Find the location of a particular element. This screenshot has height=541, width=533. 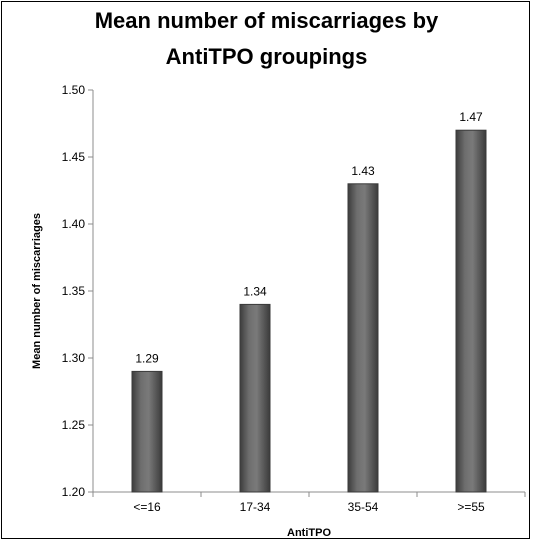

x-tick-label: 35-54 is located at coordinates (363, 507).